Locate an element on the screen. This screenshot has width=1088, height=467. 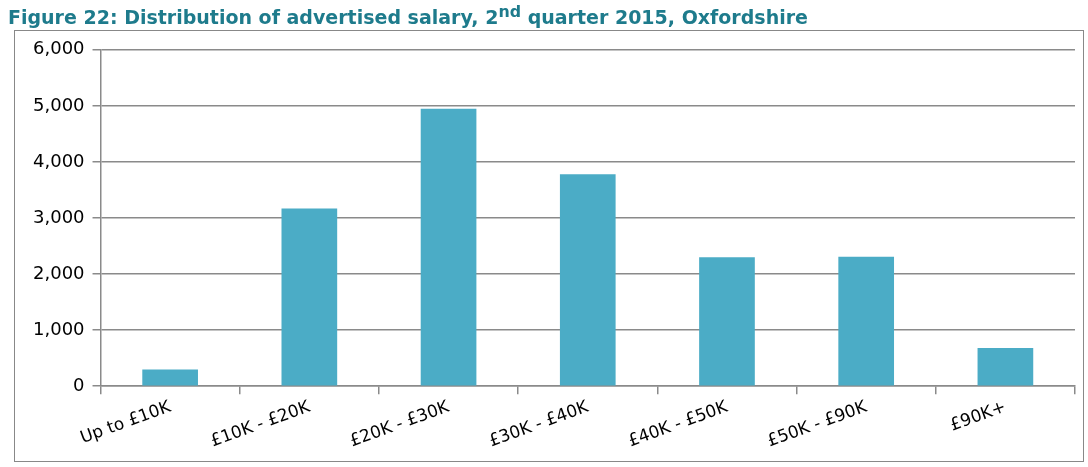
y-tick-label: 3,000 is located at coordinates (59, 216).